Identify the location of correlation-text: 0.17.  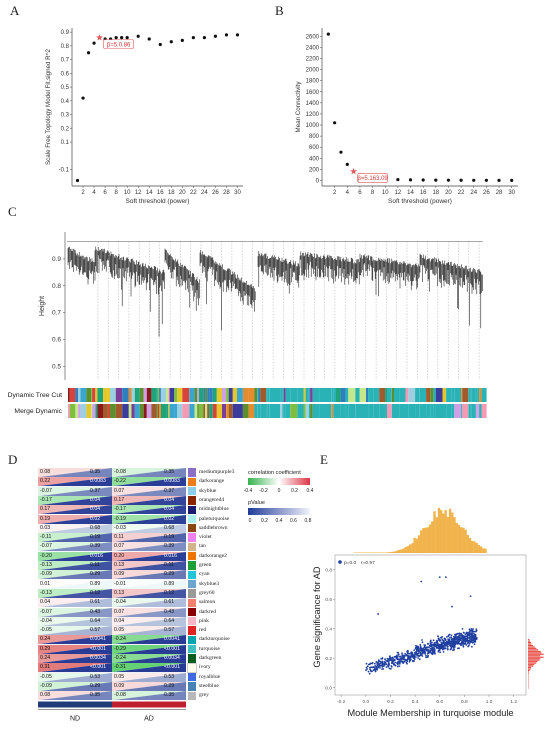
(119, 499).